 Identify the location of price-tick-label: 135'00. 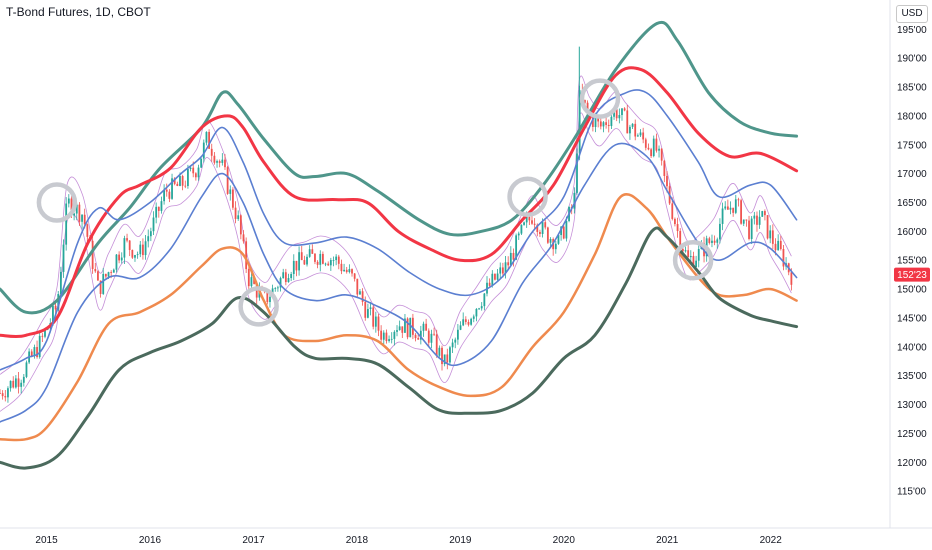
(912, 376).